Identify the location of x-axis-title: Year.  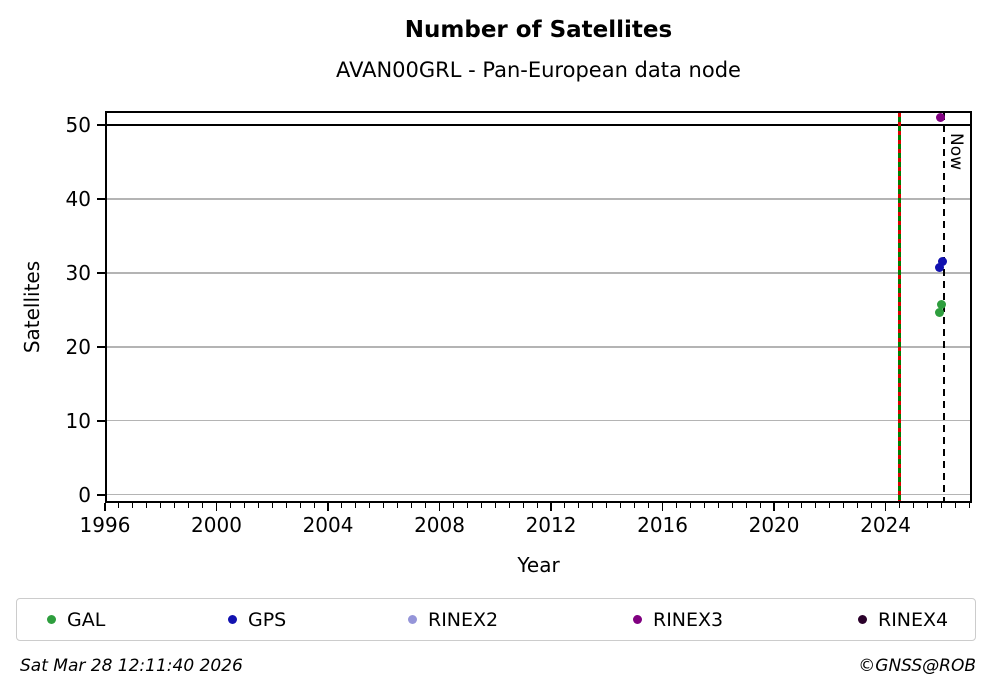
(538, 565).